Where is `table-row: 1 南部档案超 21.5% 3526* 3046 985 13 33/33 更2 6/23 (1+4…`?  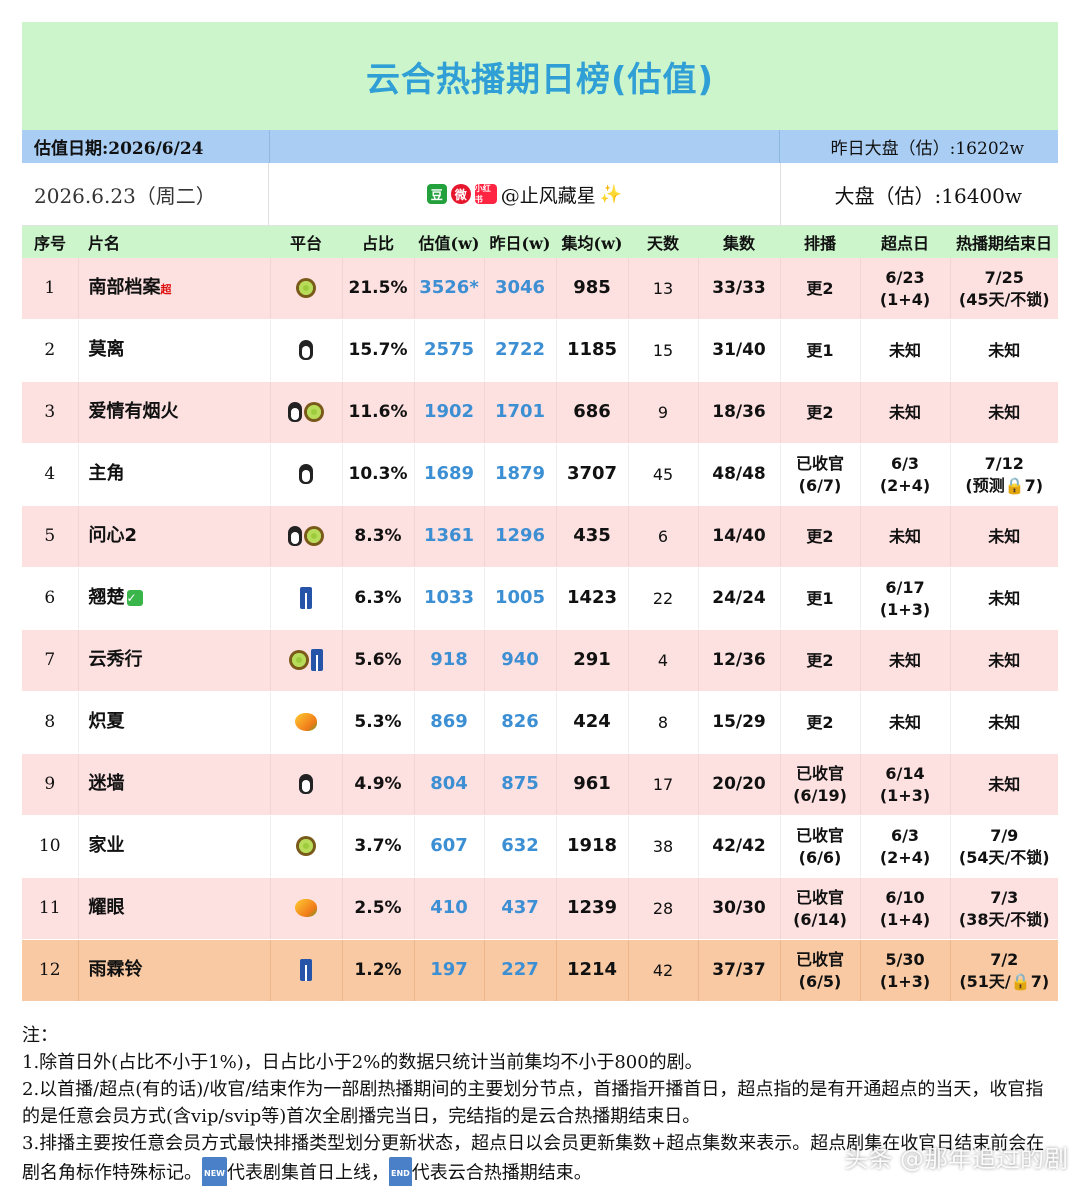 table-row: 1 南部档案超 21.5% 3526* 3046 985 13 33/33 更2 6/23 (1+4… is located at coordinates (540, 289).